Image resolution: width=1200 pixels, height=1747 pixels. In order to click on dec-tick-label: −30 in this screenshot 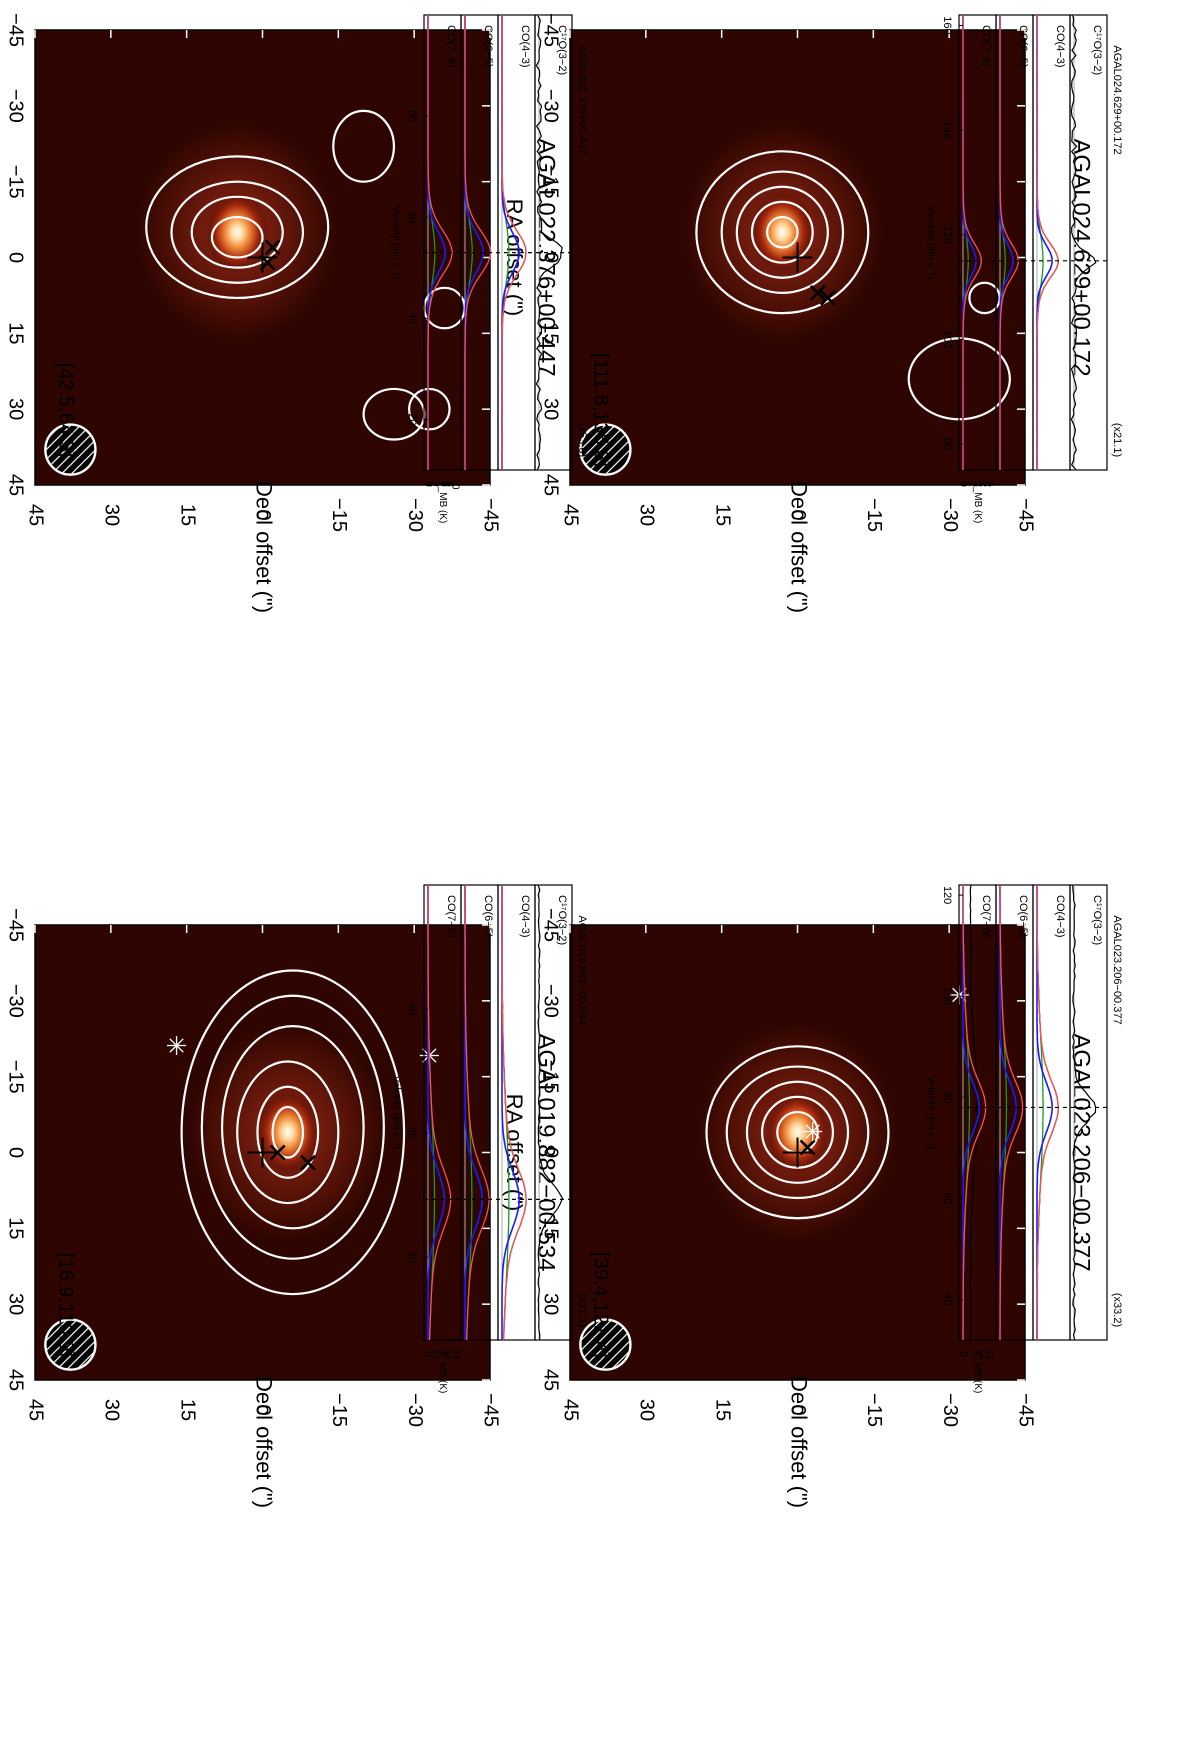, I will do `click(551, 1001)`.